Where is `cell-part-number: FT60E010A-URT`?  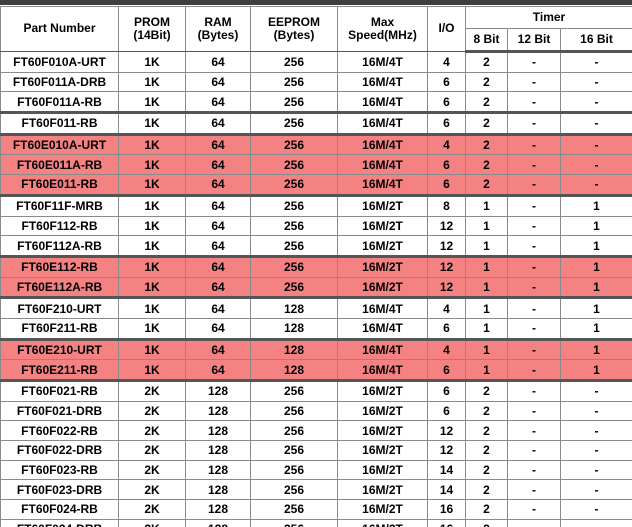 cell-part-number: FT60E010A-URT is located at coordinates (59, 144).